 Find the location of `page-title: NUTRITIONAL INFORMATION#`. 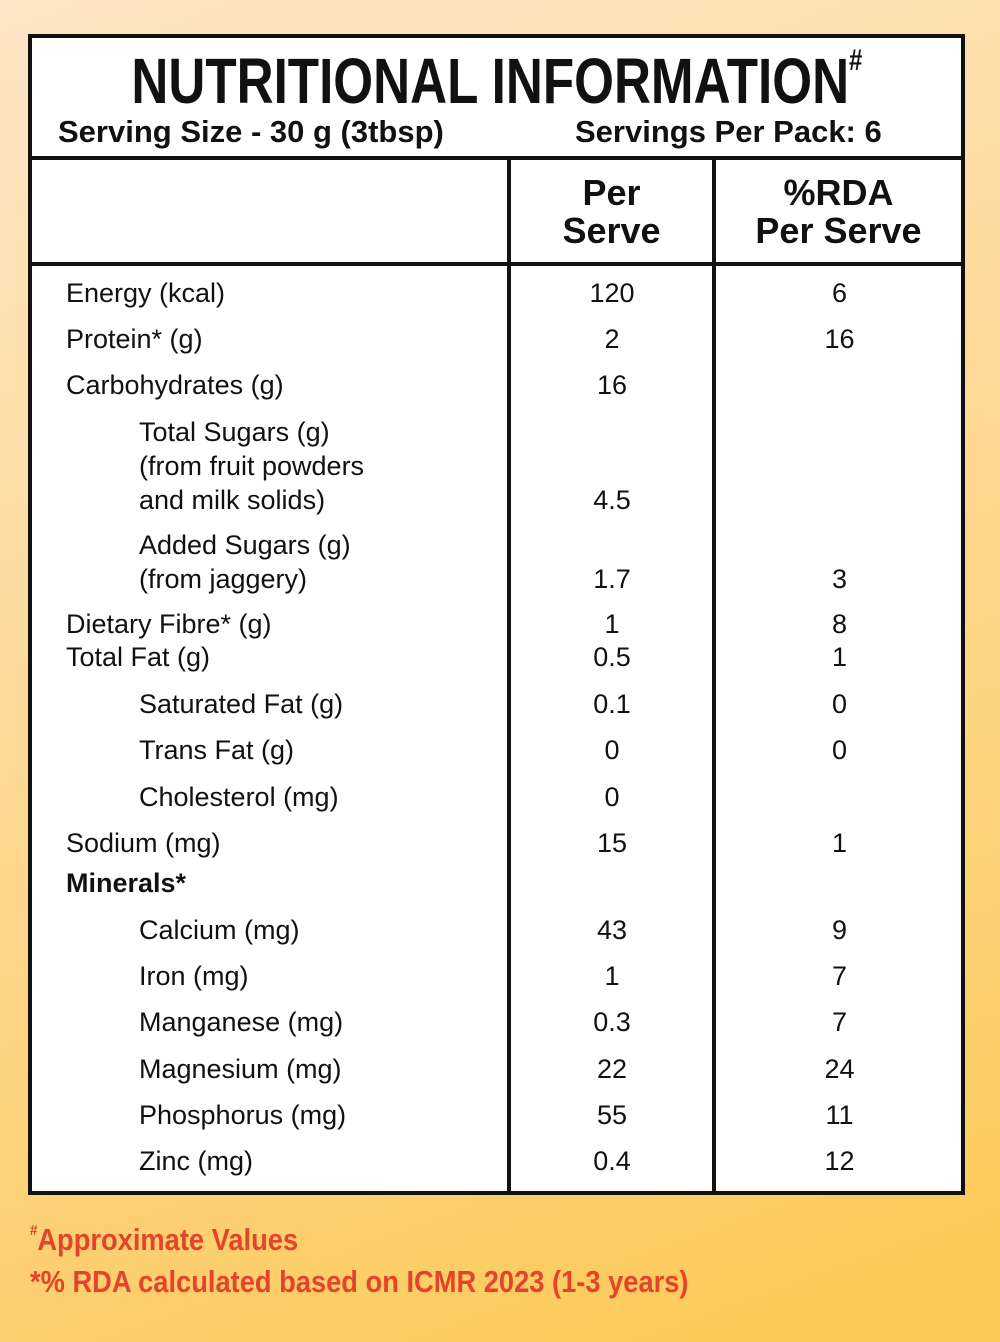

page-title: NUTRITIONAL INFORMATION# is located at coordinates (496, 80).